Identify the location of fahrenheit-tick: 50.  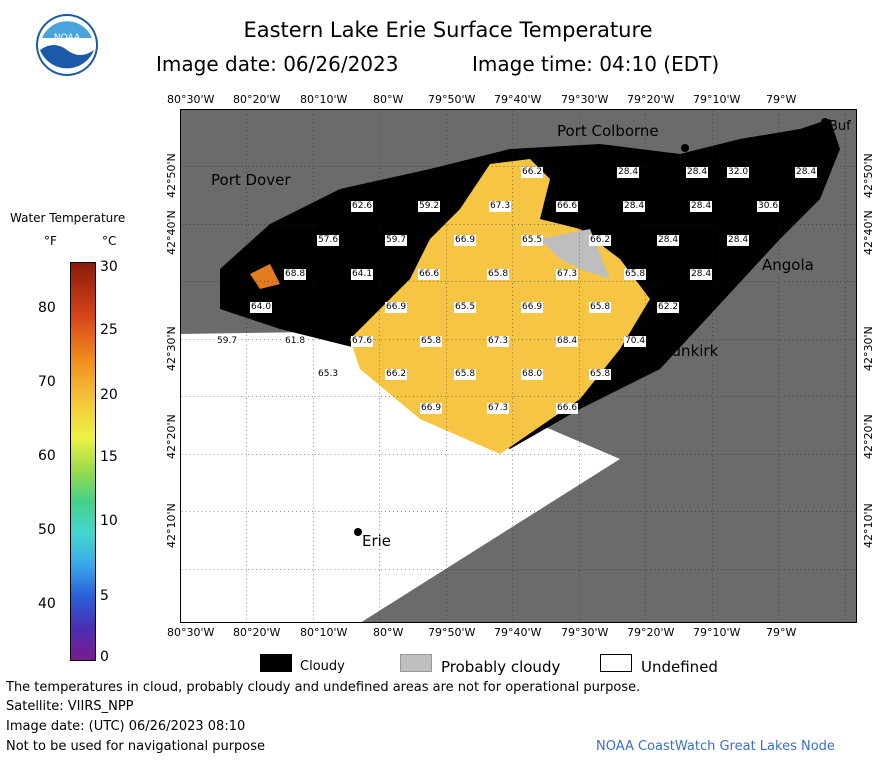
(47, 530).